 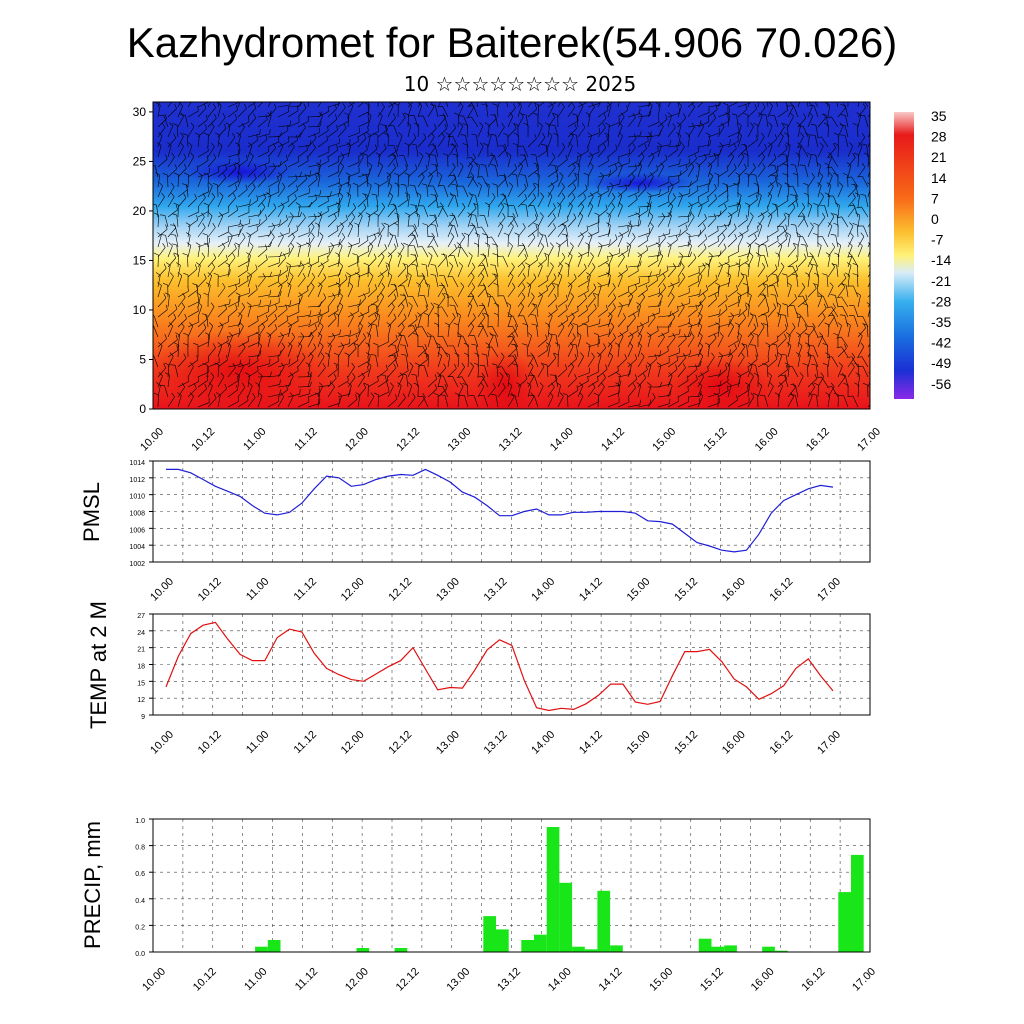 What do you see at coordinates (408, 980) in the screenshot?
I see `x-tick-label: 12.12` at bounding box center [408, 980].